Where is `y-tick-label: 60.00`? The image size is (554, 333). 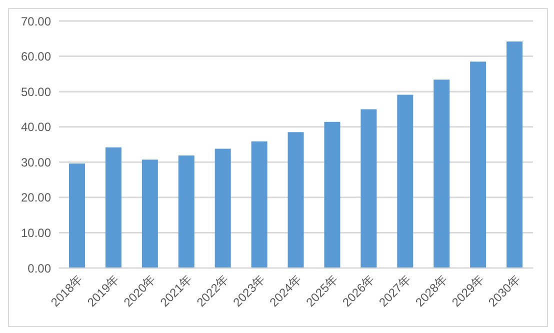 y-tick-label: 60.00 is located at coordinates (36, 57).